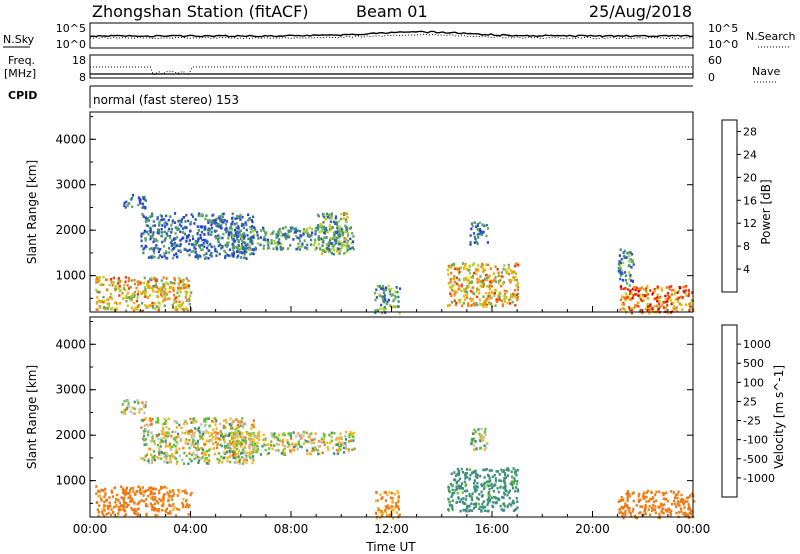 This screenshot has height=554, width=800. I want to click on power-colorbar-label: Power [dB], so click(766, 211).